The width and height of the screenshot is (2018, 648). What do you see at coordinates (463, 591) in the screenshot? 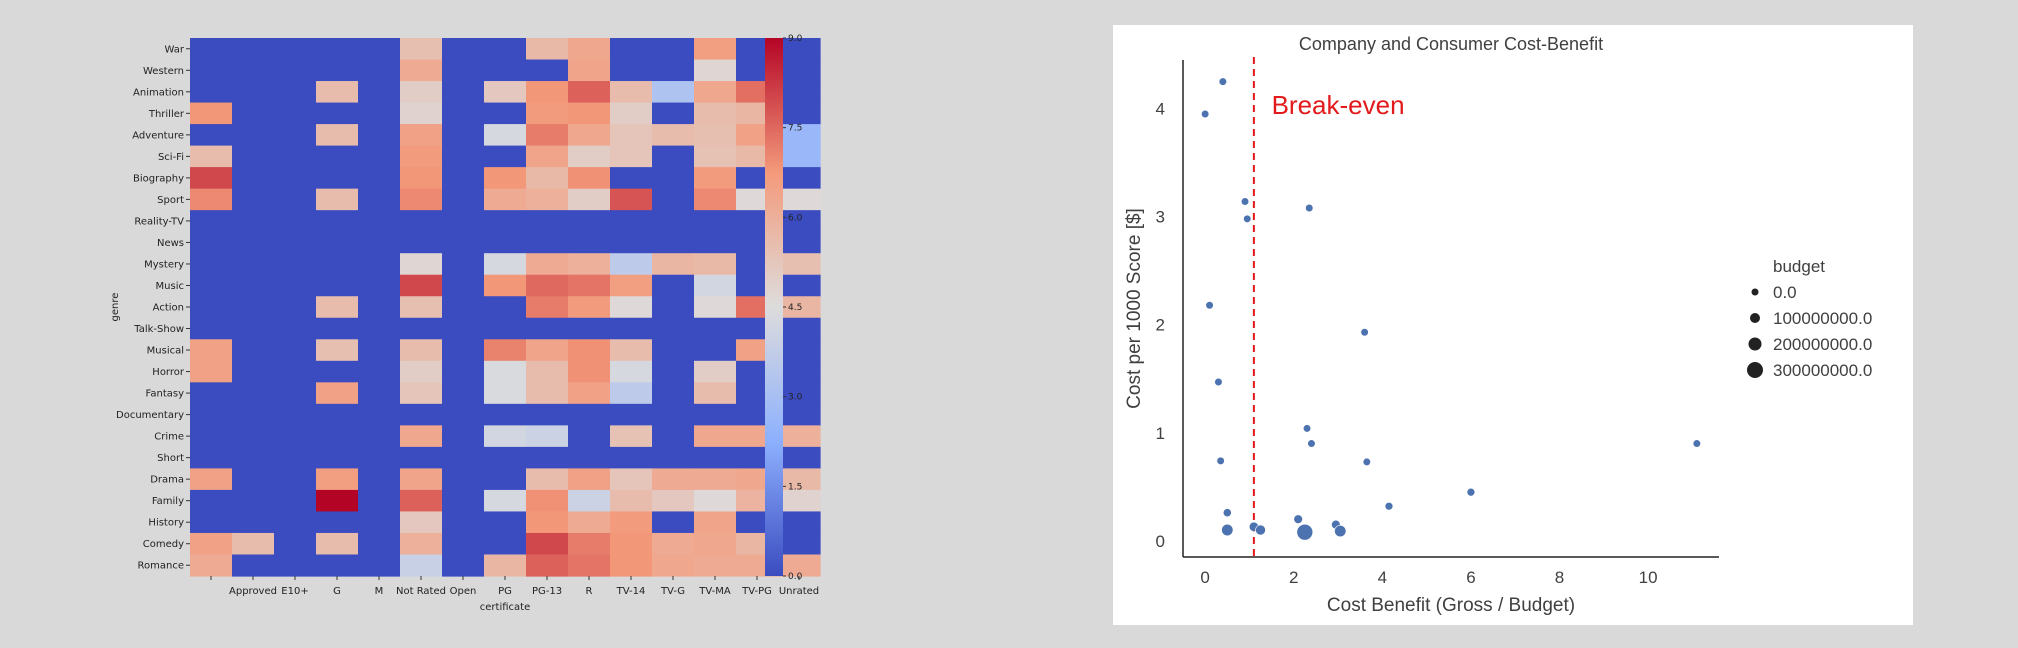
I see `heatmap-x-tick-label: Open` at bounding box center [463, 591].